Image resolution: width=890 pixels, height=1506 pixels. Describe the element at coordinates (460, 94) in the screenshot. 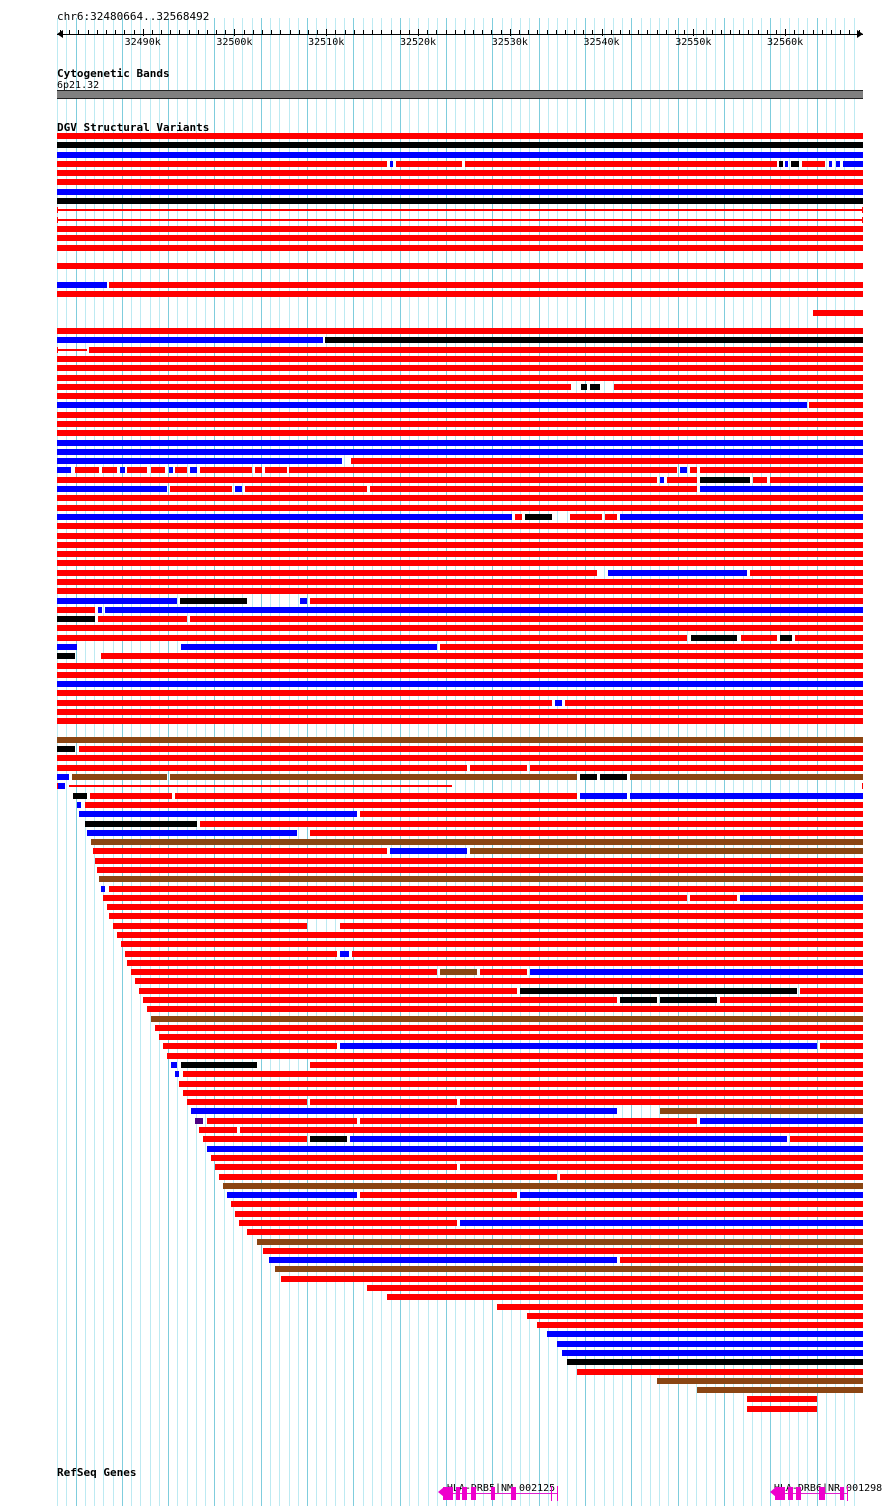

I see `cytoband-bar` at that location.